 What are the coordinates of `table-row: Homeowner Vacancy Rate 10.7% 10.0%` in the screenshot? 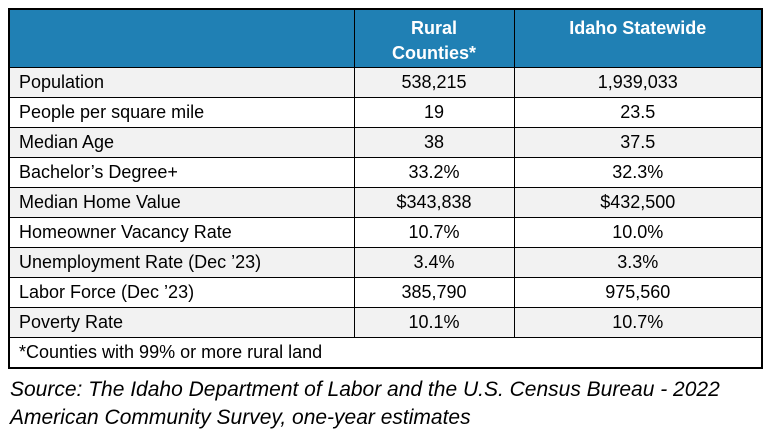 It's located at (385, 232).